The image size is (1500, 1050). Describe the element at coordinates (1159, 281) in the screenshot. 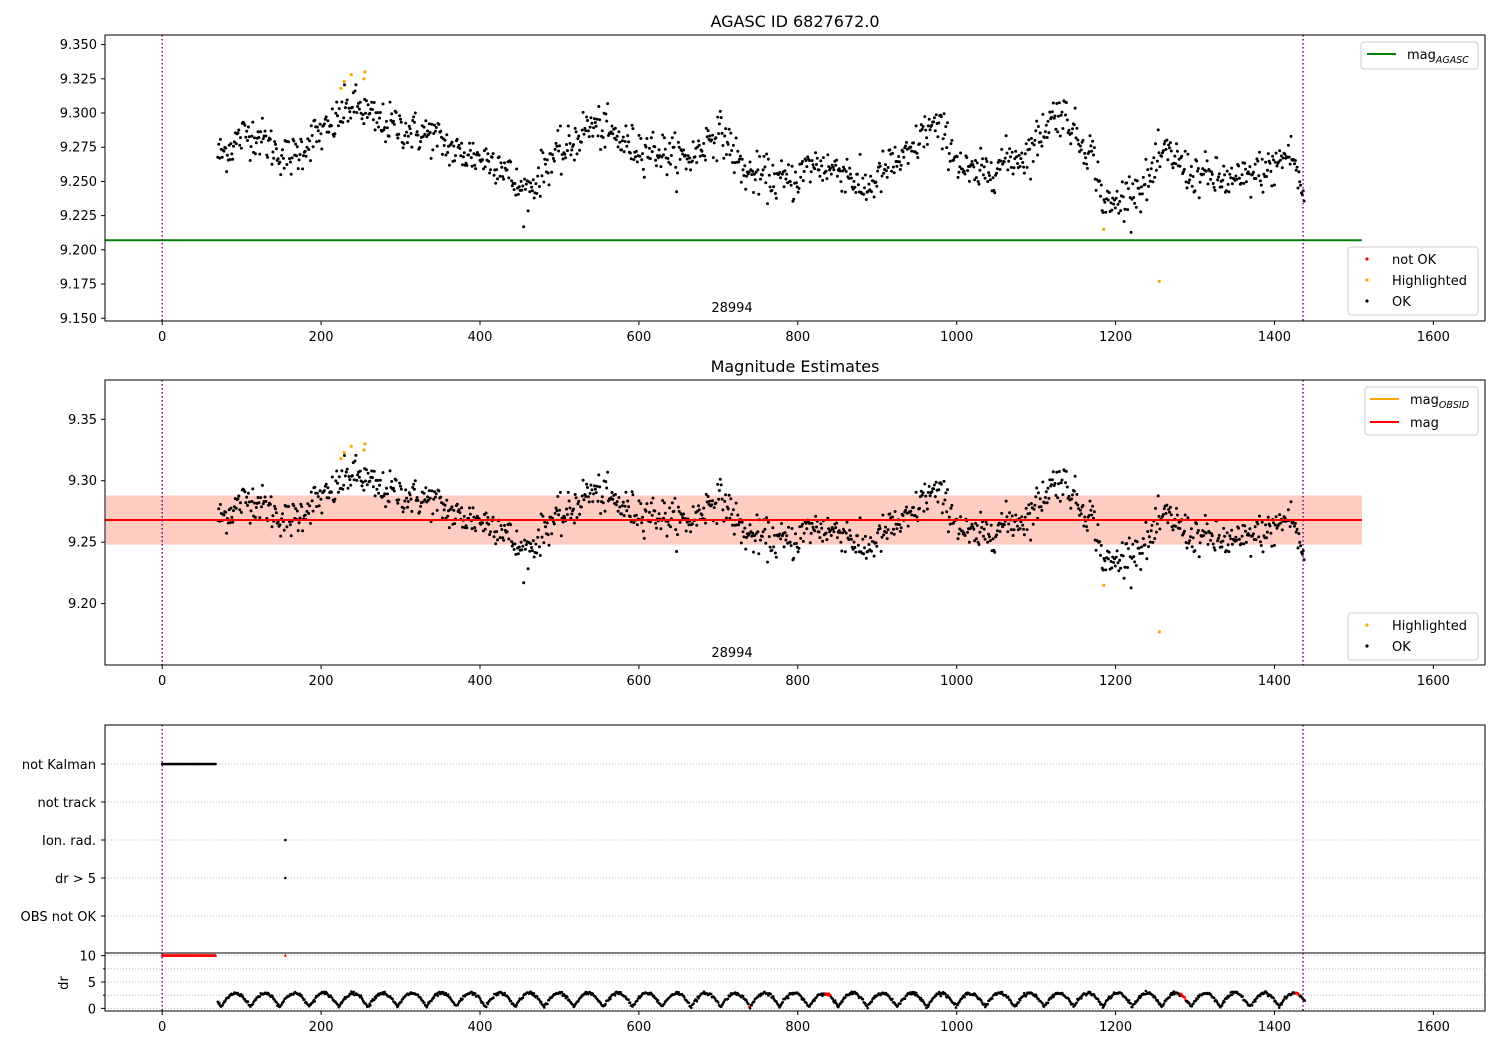

I see `highlighted-point` at that location.